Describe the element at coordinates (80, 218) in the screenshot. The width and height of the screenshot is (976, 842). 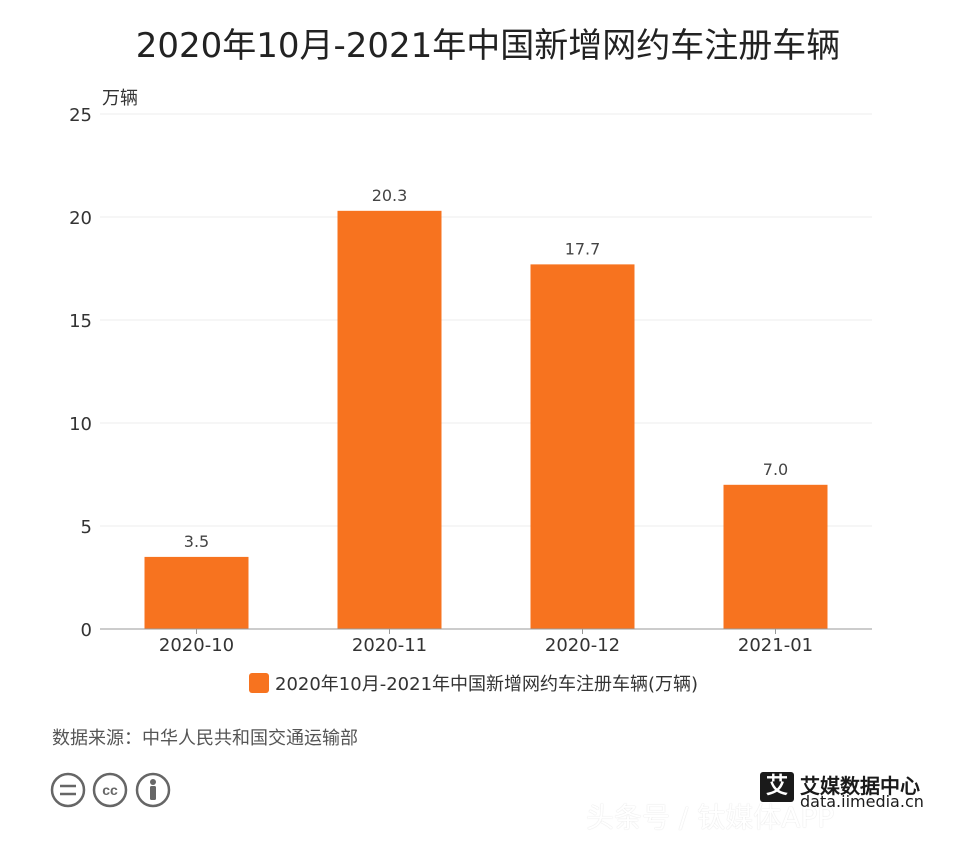
I see `y-tick-label: 20` at that location.